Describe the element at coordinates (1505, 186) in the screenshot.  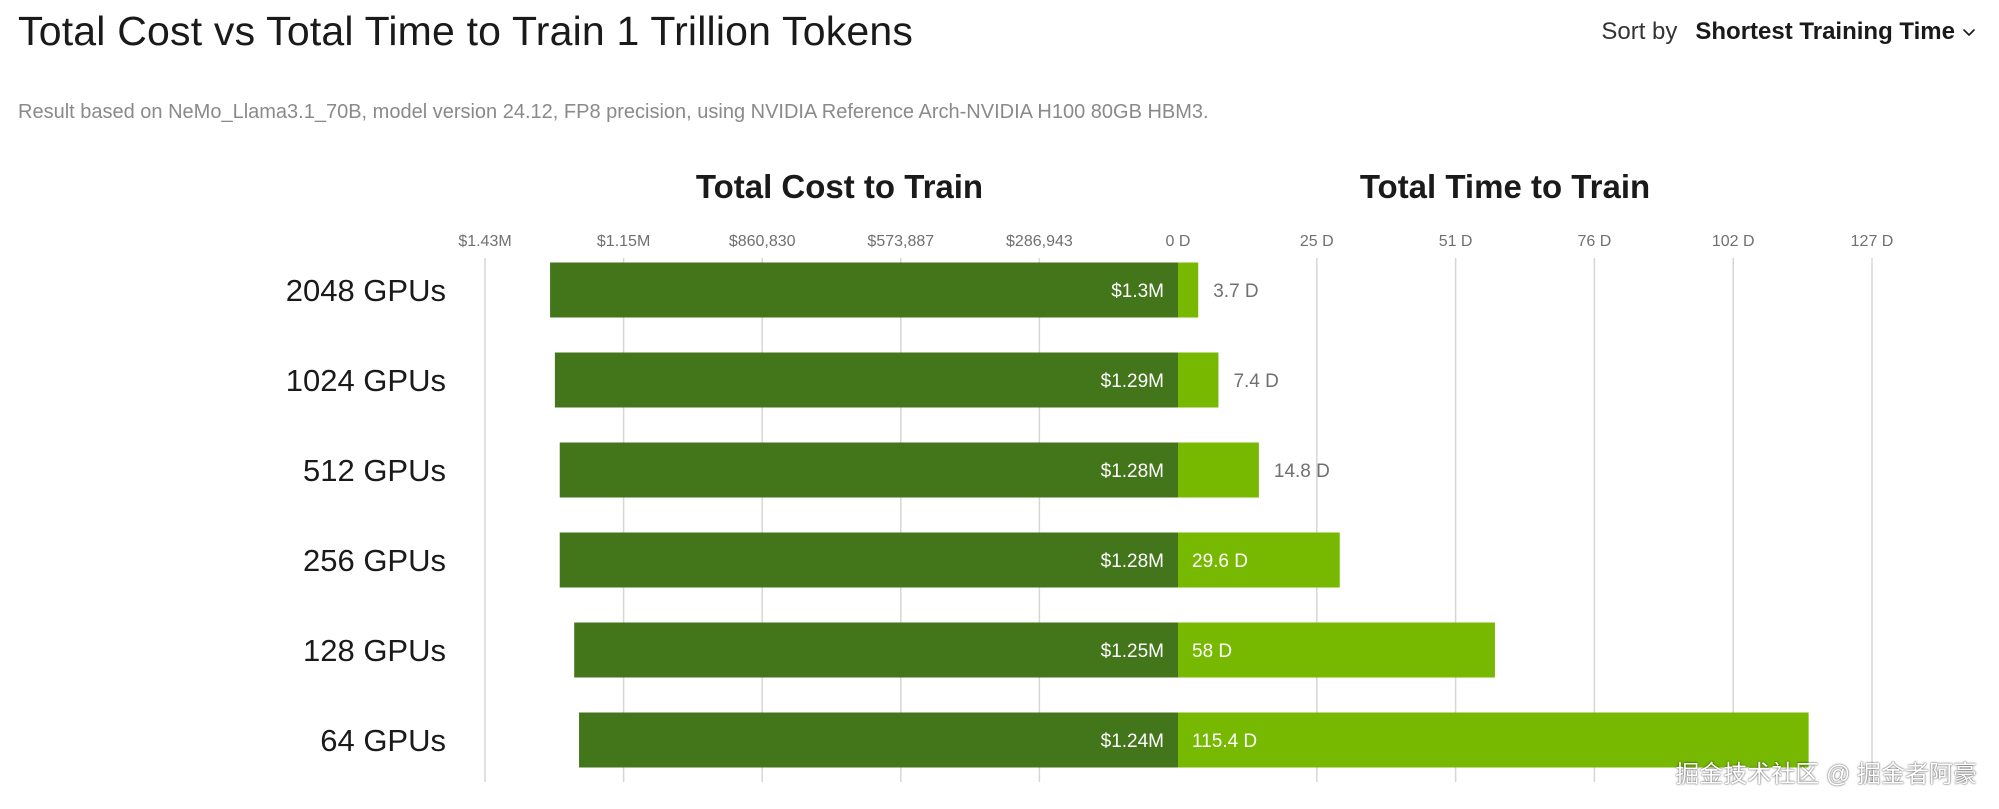
I see `panel-title-time: Total Time to Train` at that location.